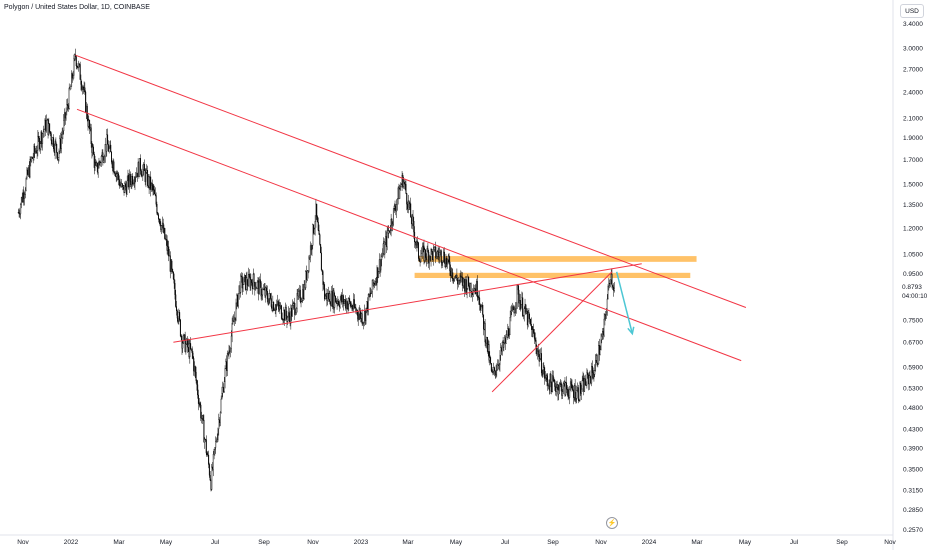 The width and height of the screenshot is (932, 550). What do you see at coordinates (912, 11) in the screenshot?
I see `currency-button: USD` at bounding box center [912, 11].